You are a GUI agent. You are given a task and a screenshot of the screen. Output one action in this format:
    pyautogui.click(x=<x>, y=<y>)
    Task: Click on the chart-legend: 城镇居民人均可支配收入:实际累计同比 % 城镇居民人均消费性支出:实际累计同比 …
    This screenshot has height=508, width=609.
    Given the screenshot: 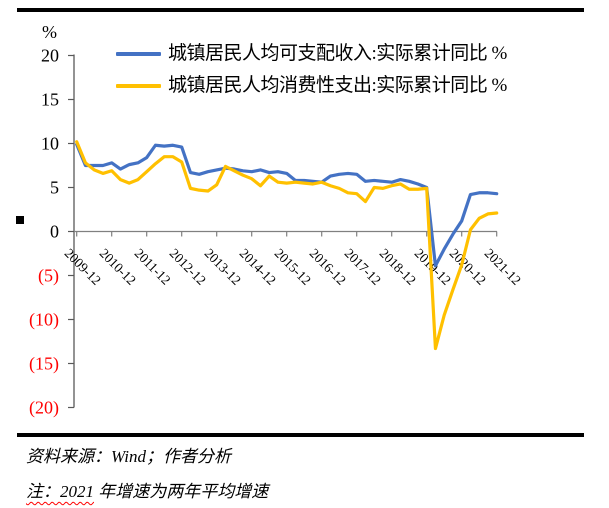 What is the action you would take?
    pyautogui.click(x=311, y=69)
    